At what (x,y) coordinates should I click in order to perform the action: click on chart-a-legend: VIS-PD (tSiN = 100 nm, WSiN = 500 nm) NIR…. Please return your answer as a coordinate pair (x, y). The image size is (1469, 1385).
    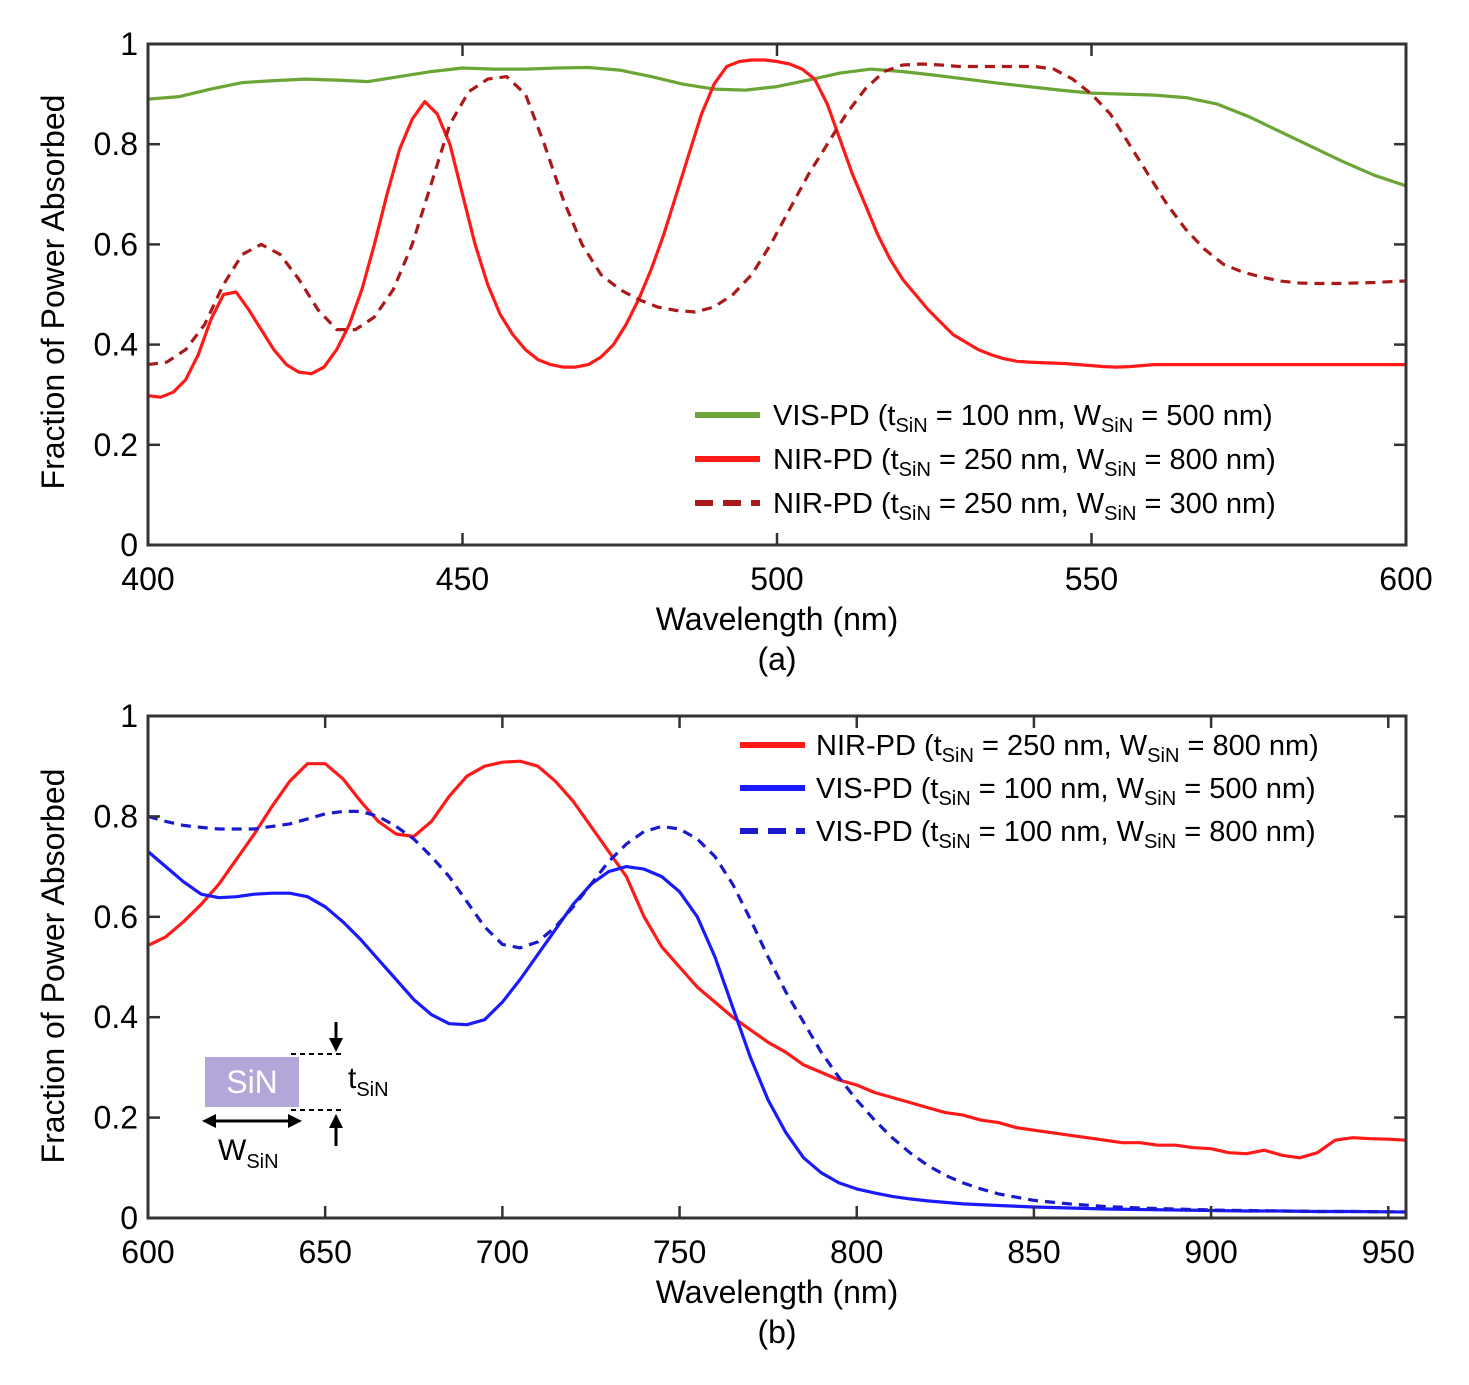
    Looking at the image, I should click on (985, 462).